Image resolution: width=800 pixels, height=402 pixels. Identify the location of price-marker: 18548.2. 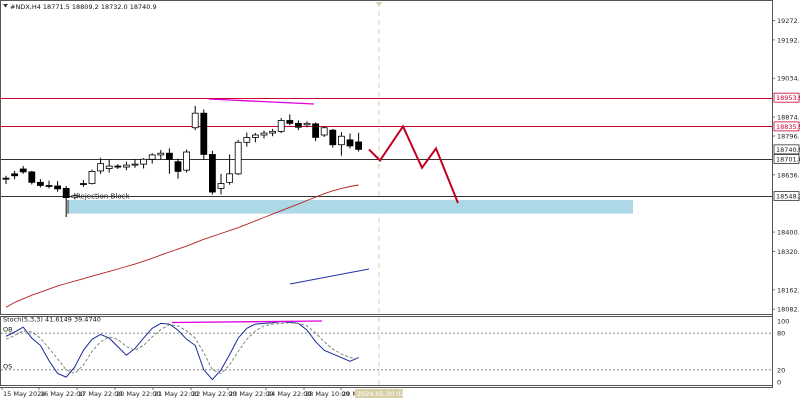
(786, 196).